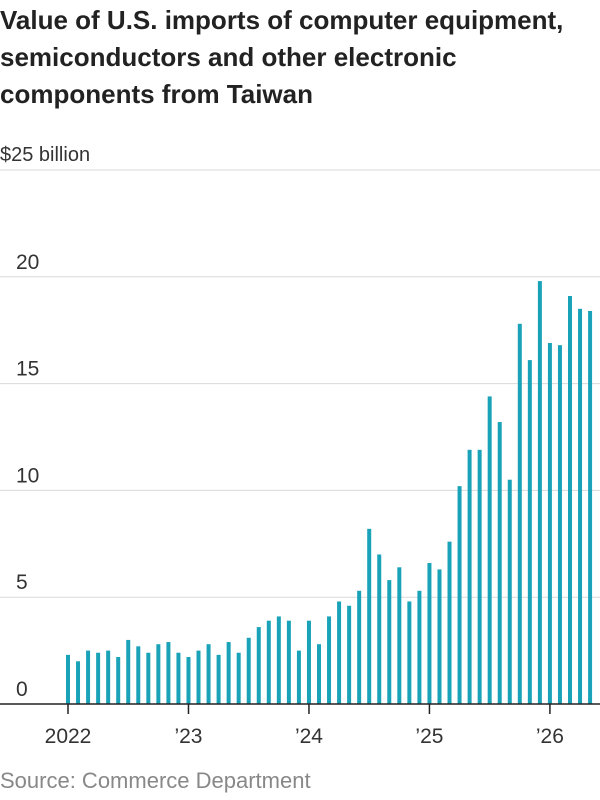  Describe the element at coordinates (22, 582) in the screenshot. I see `y-tick-label: 5` at that location.